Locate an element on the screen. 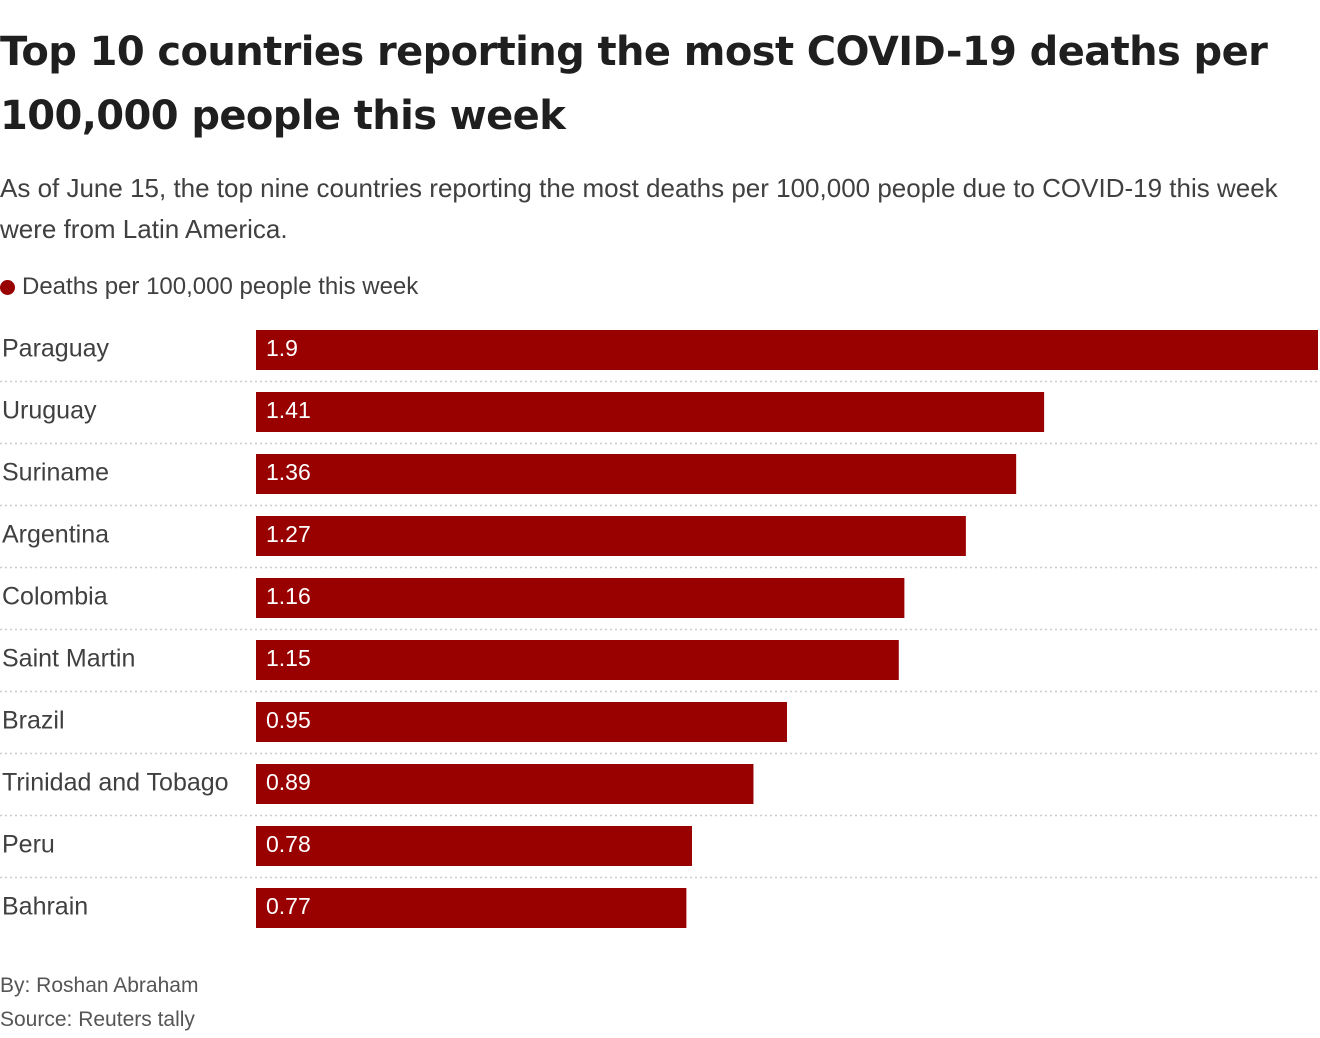  bar-value-label: 0.77 is located at coordinates (288, 906).